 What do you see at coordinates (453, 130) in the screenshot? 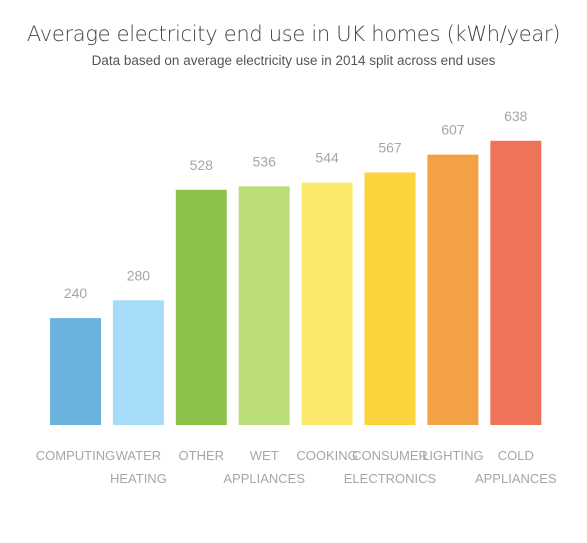
I see `value-label-6: 607` at bounding box center [453, 130].